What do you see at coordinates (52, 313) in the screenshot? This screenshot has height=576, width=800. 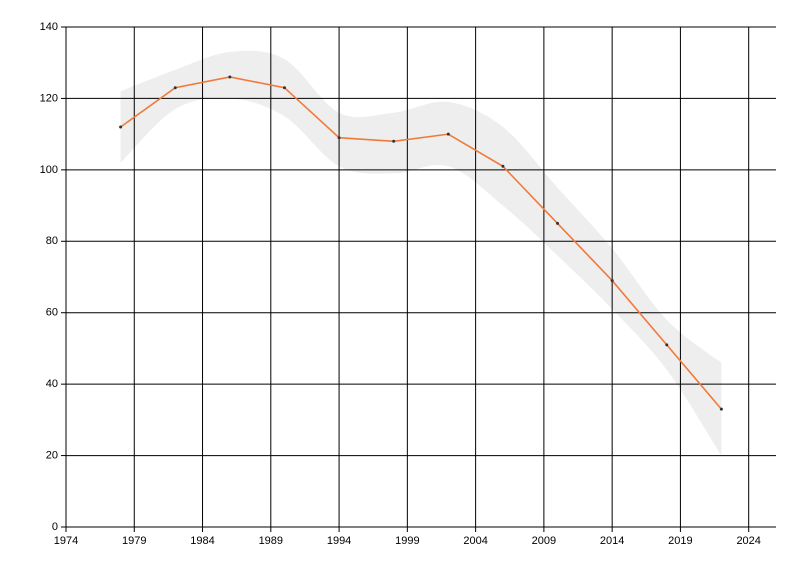 I see `y-tick-label: 60` at bounding box center [52, 313].